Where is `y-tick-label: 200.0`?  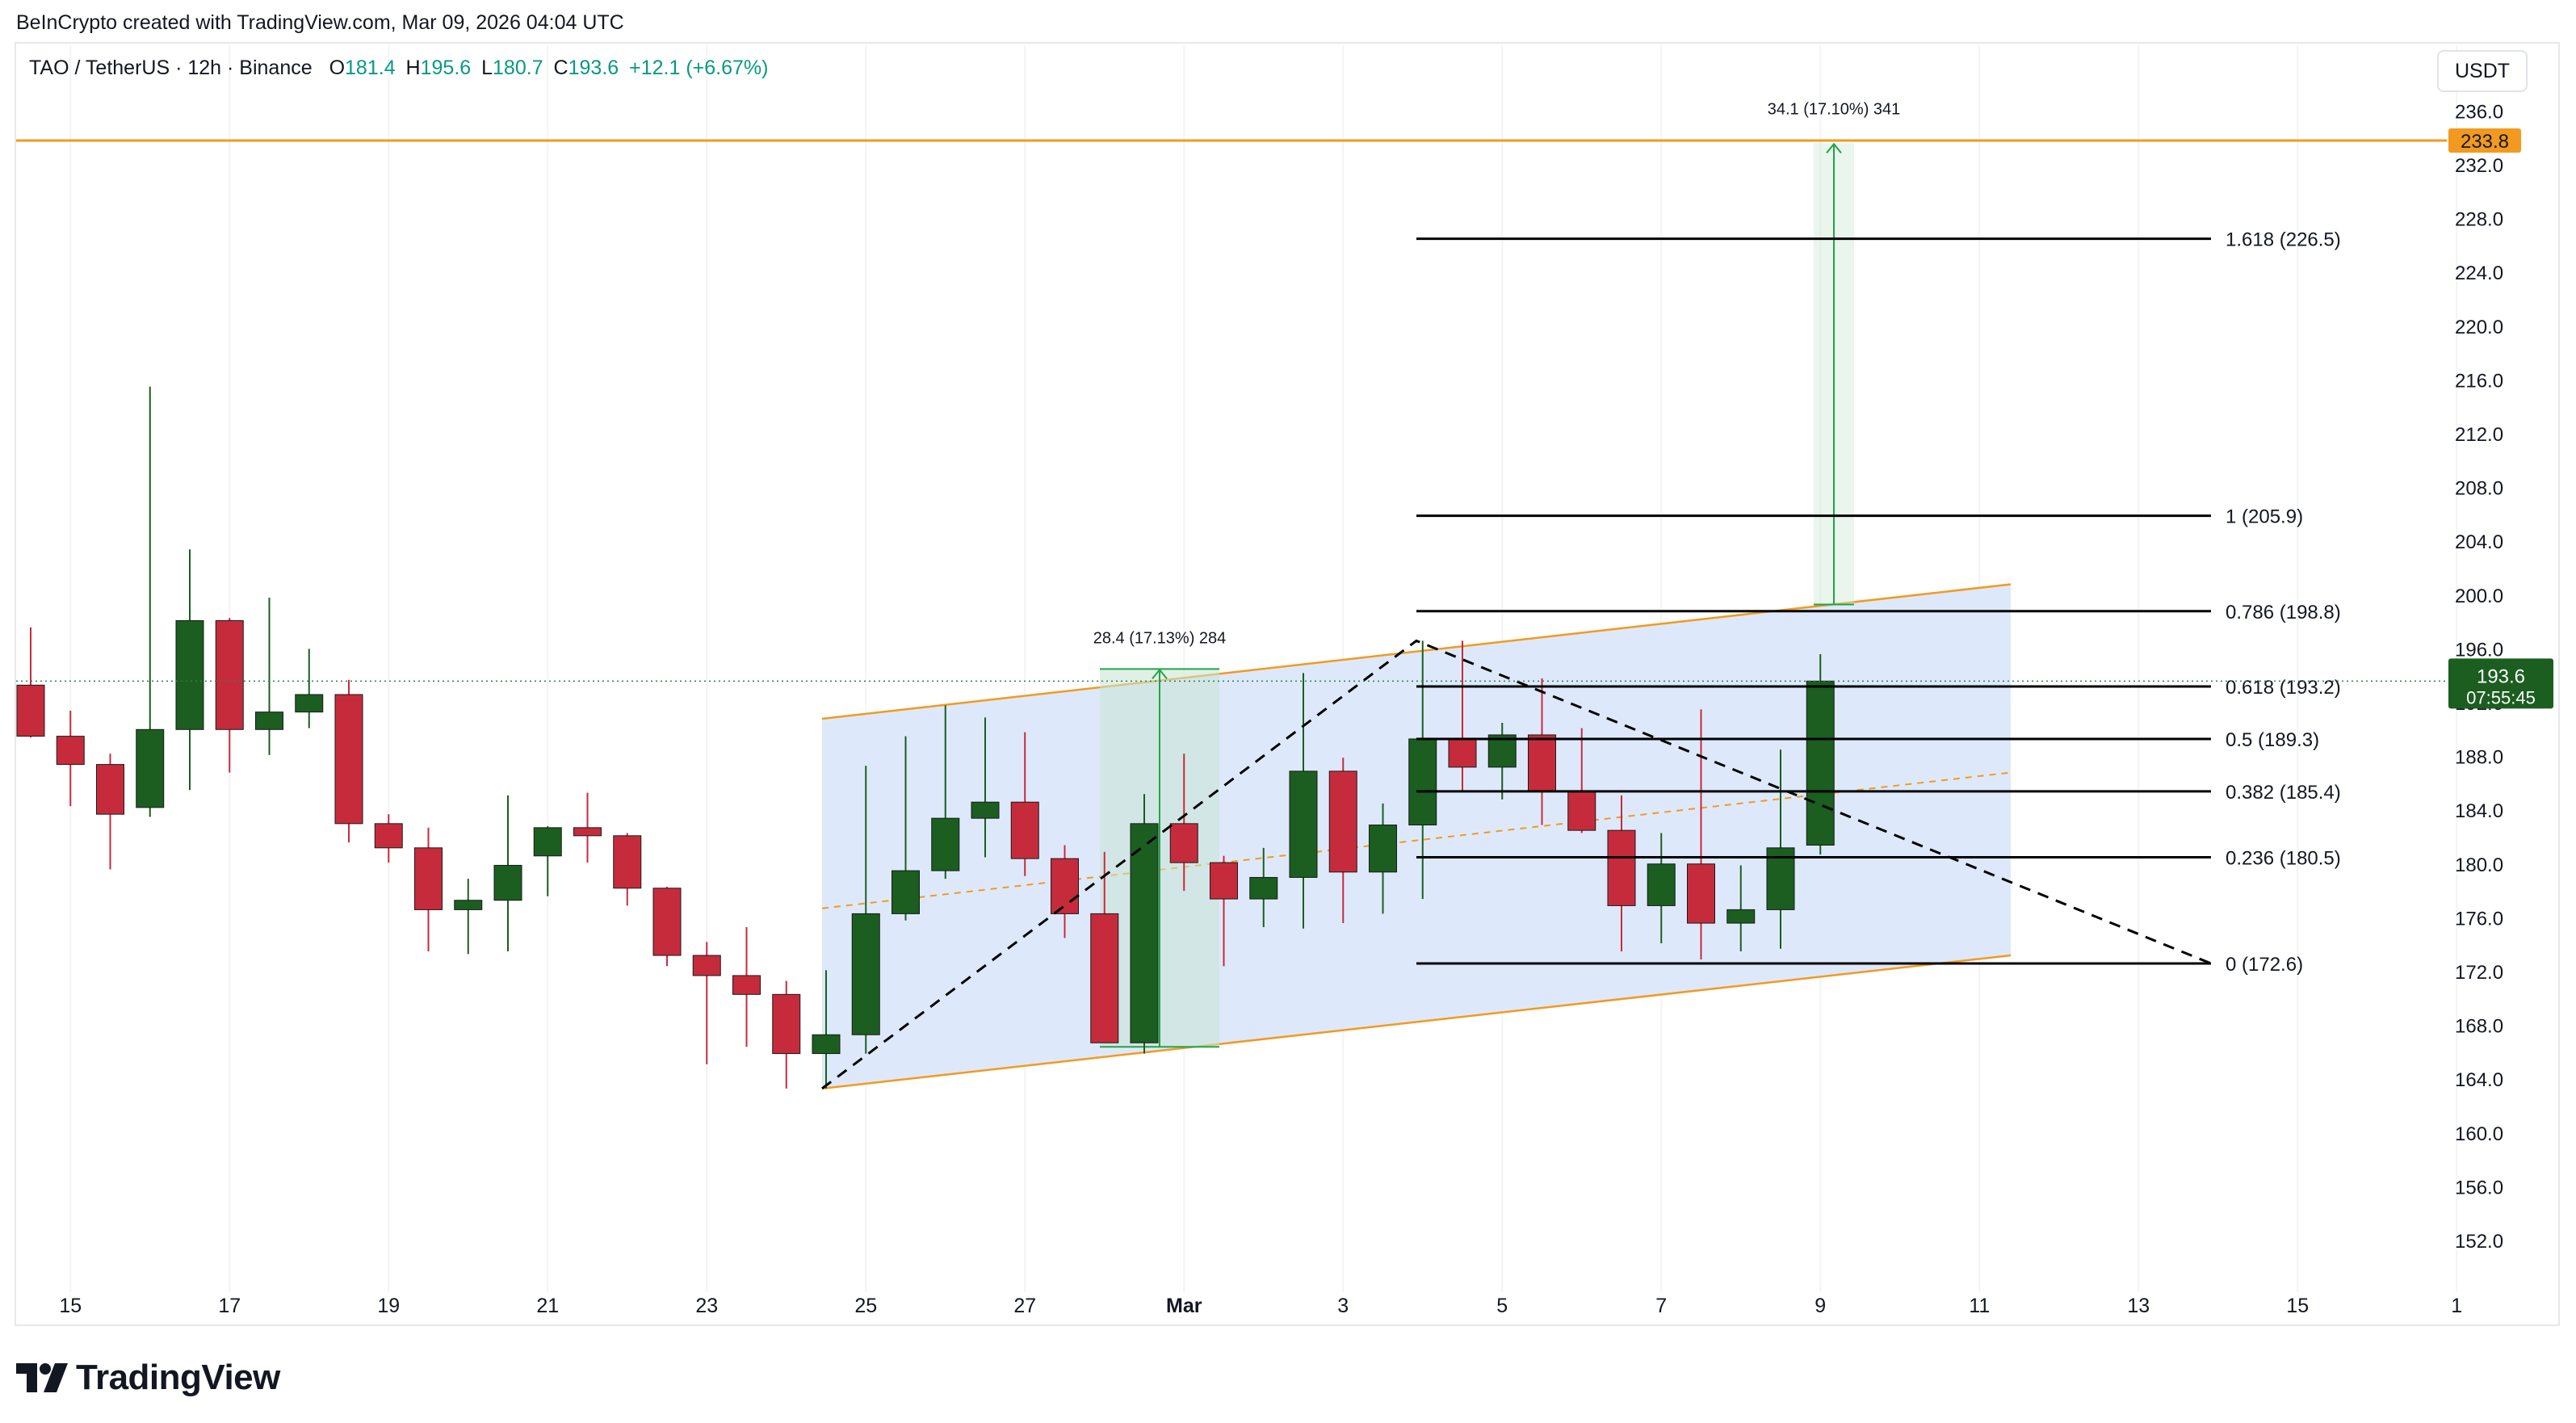 y-tick-label: 200.0 is located at coordinates (2479, 596).